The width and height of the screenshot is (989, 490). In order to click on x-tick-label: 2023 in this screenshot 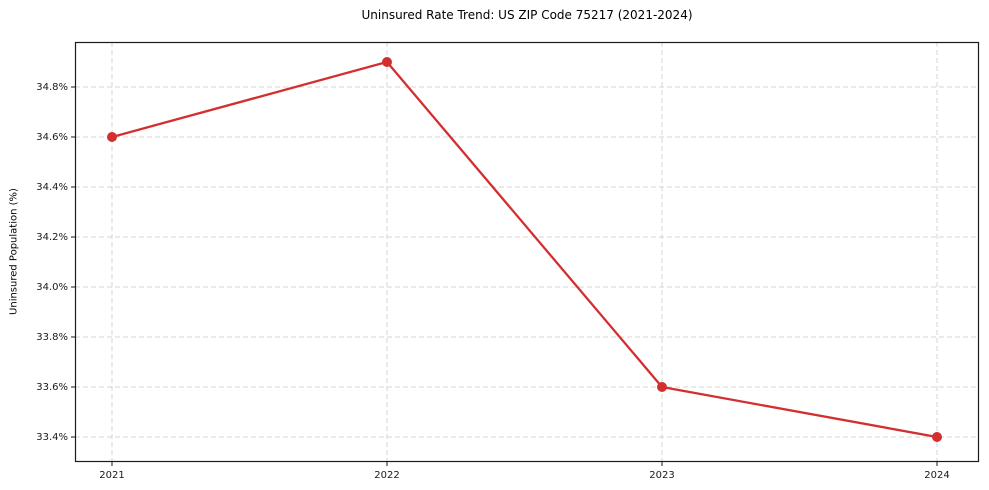, I will do `click(661, 475)`.